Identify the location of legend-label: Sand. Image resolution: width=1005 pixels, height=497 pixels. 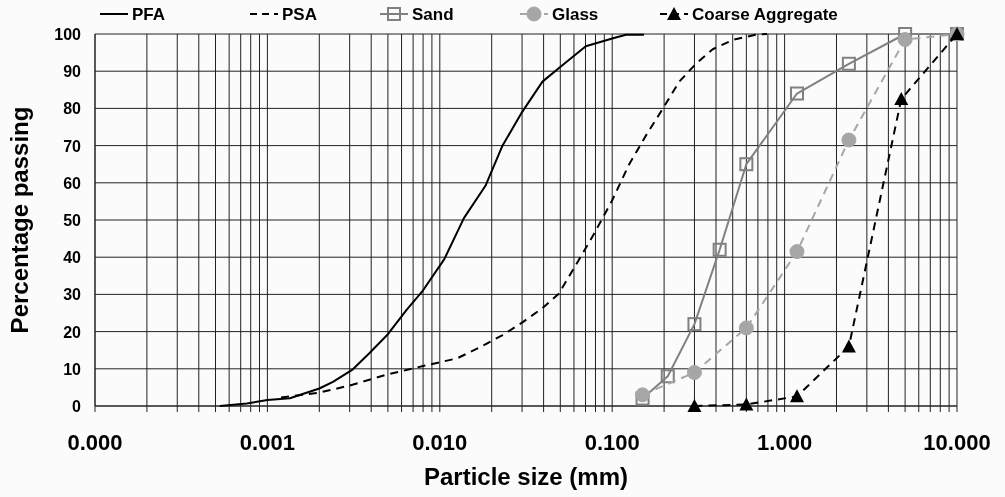
(433, 14).